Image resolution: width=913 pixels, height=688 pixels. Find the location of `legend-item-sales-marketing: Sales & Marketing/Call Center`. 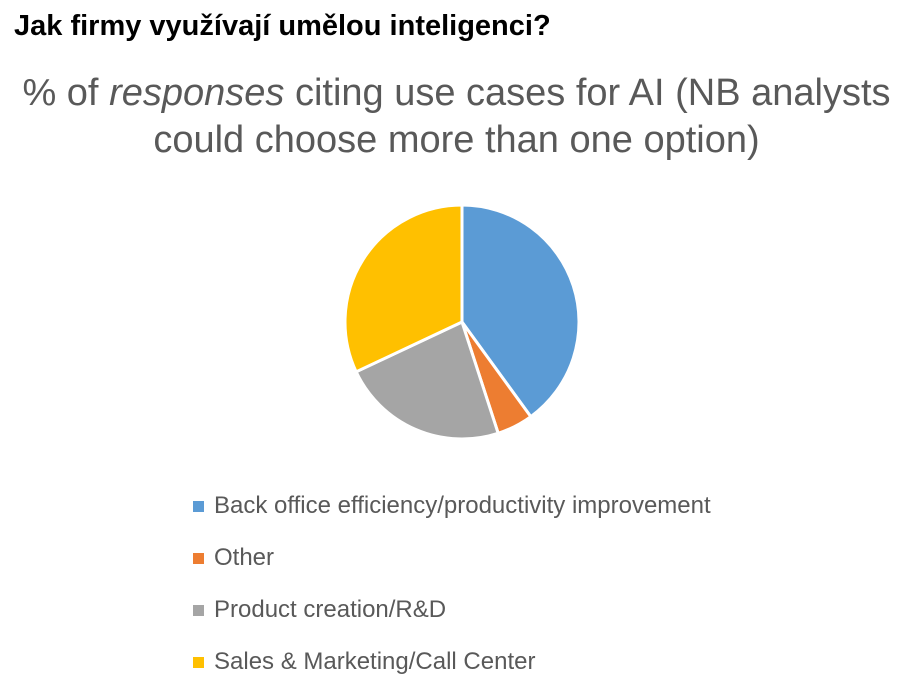

legend-item-sales-marketing: Sales & Marketing/Call Center is located at coordinates (452, 662).